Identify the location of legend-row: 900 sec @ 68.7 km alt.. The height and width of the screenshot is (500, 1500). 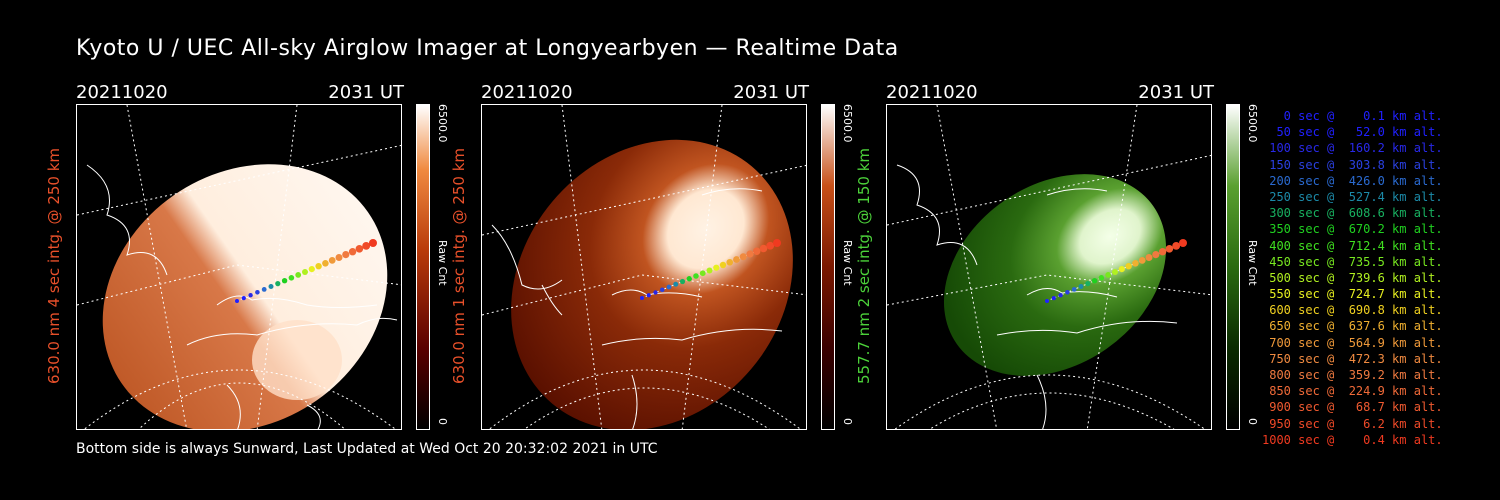
(1352, 407).